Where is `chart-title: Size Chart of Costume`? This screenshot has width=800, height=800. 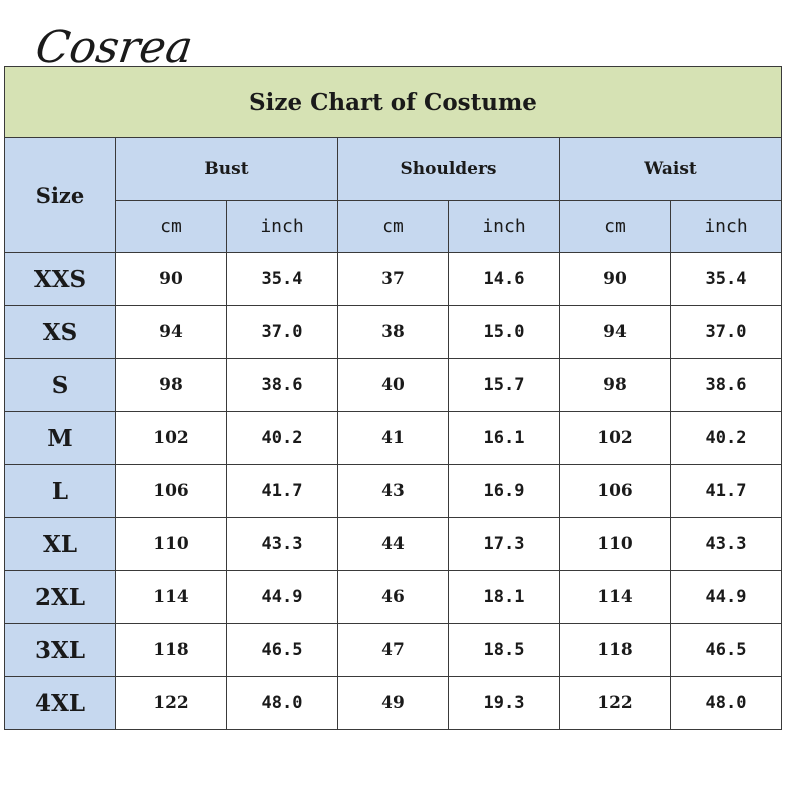 chart-title: Size Chart of Costume is located at coordinates (393, 102).